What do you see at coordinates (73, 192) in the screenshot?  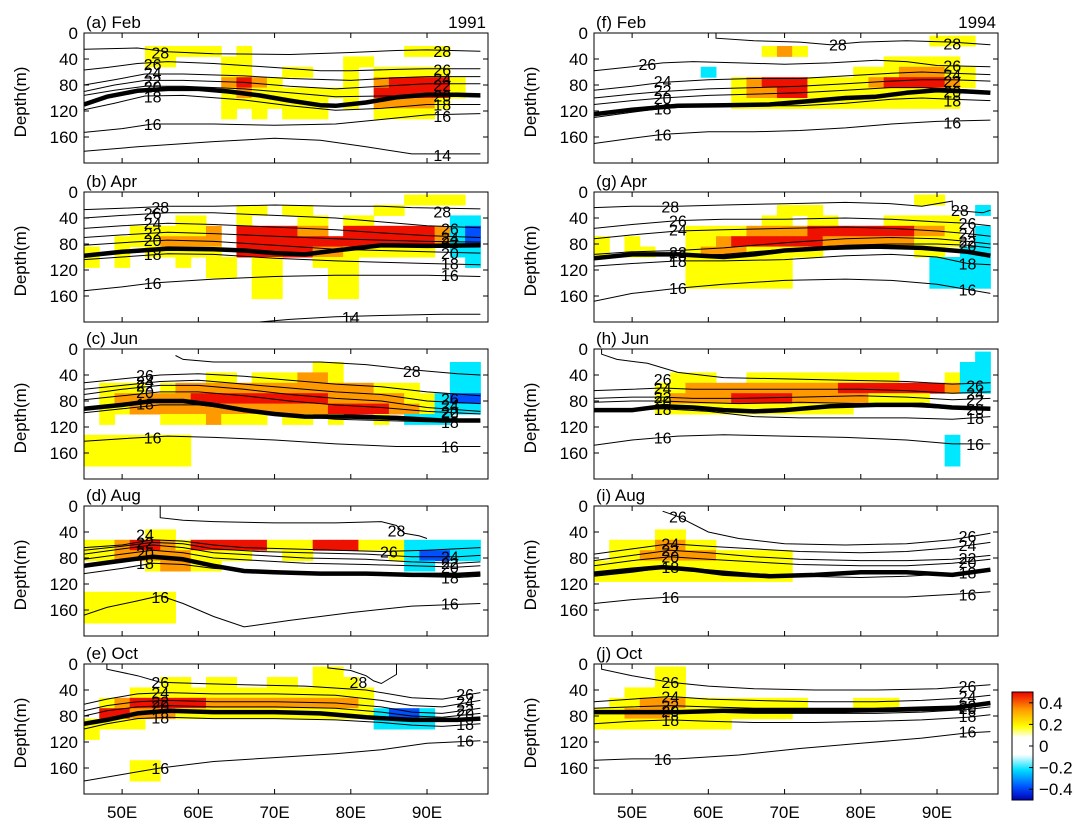 I see `y-tick-label: 0` at bounding box center [73, 192].